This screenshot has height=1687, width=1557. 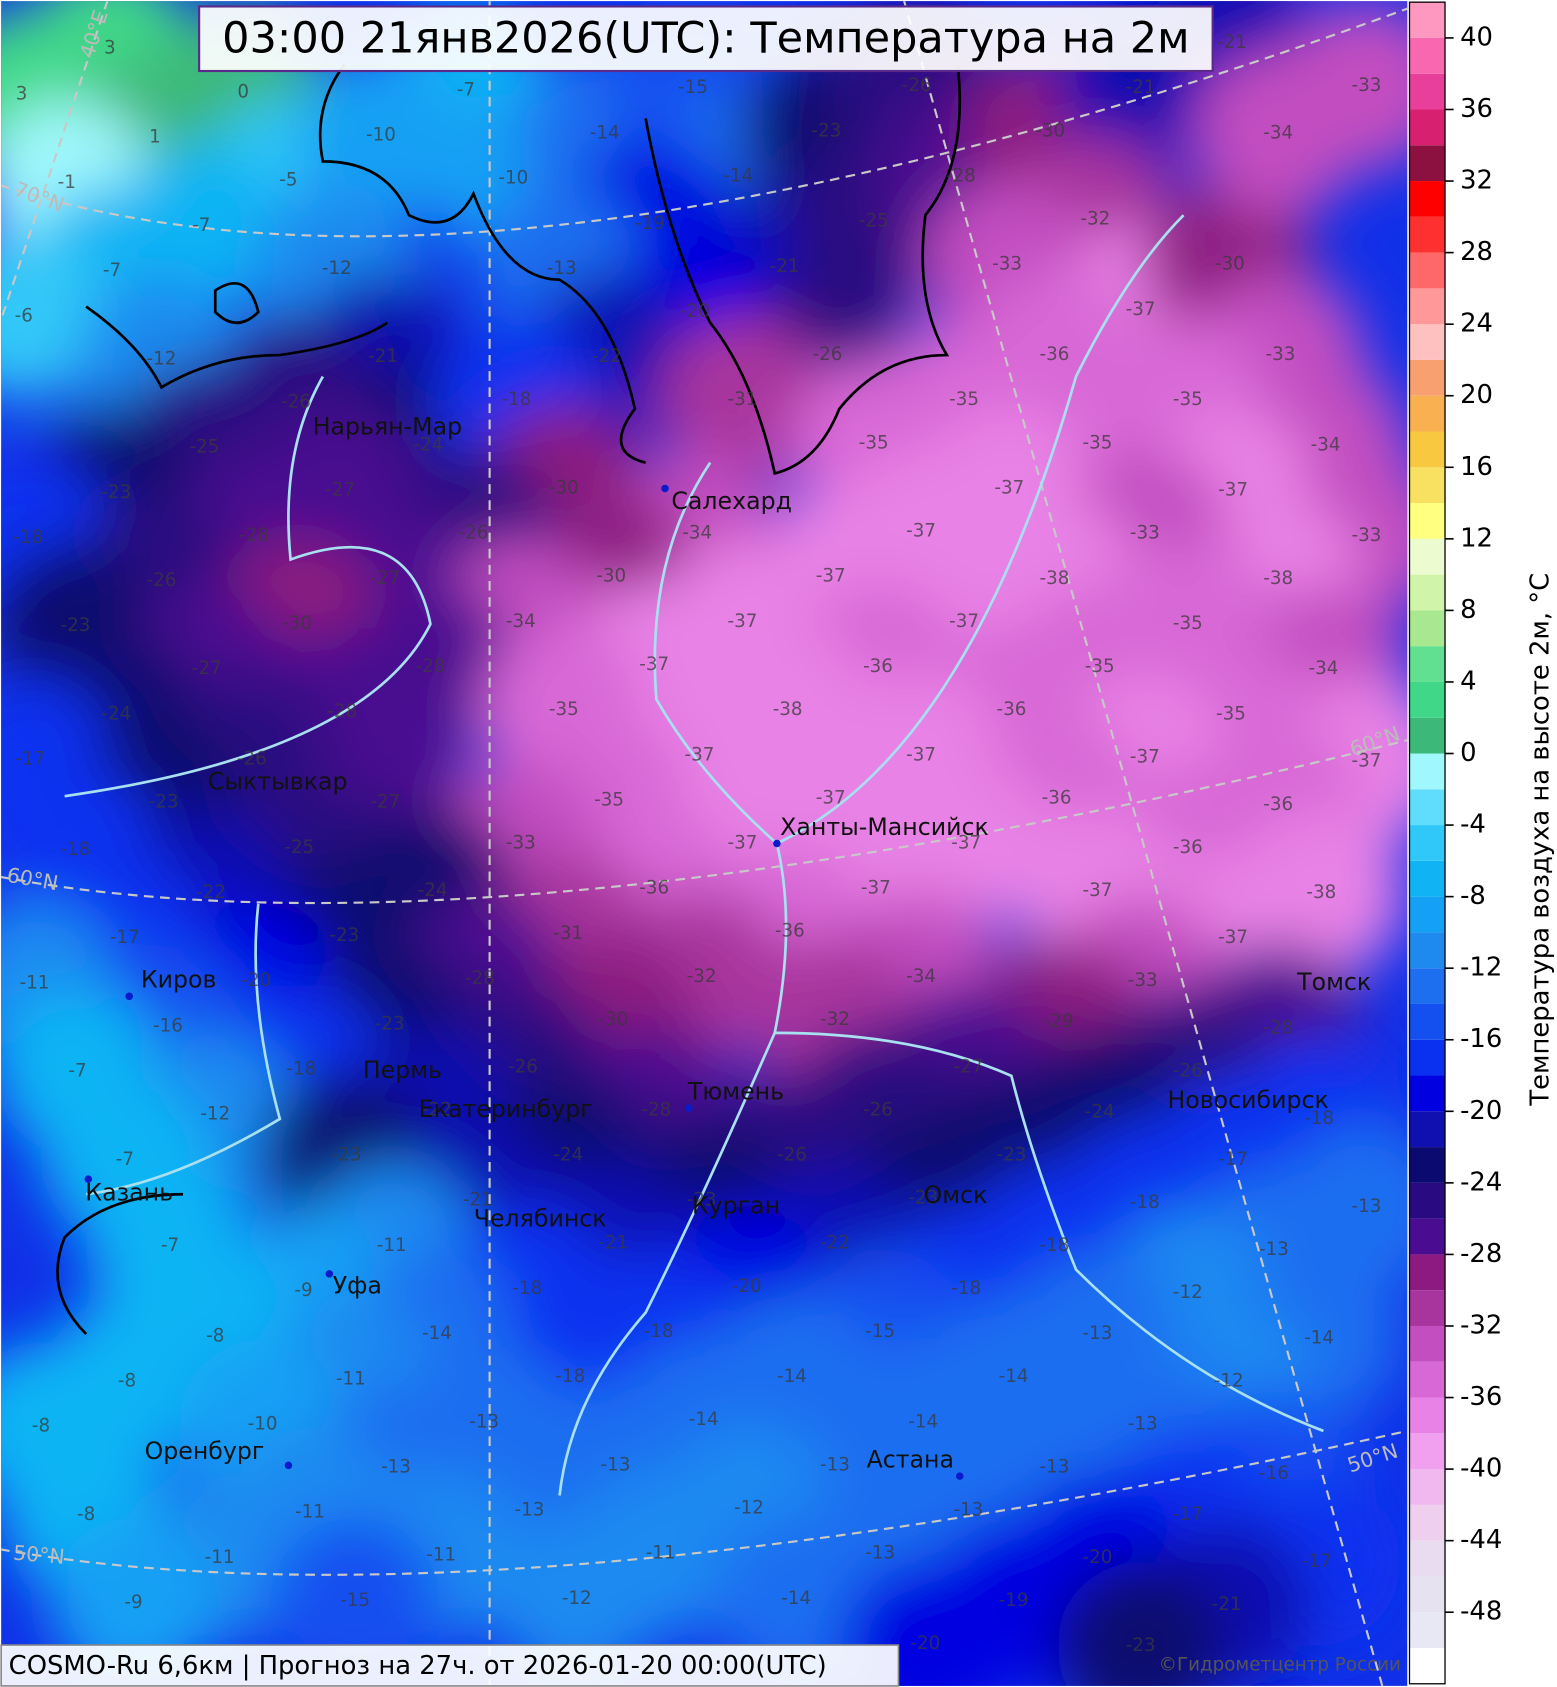 What do you see at coordinates (1140, 1624) in the screenshot?
I see `temperature-area` at bounding box center [1140, 1624].